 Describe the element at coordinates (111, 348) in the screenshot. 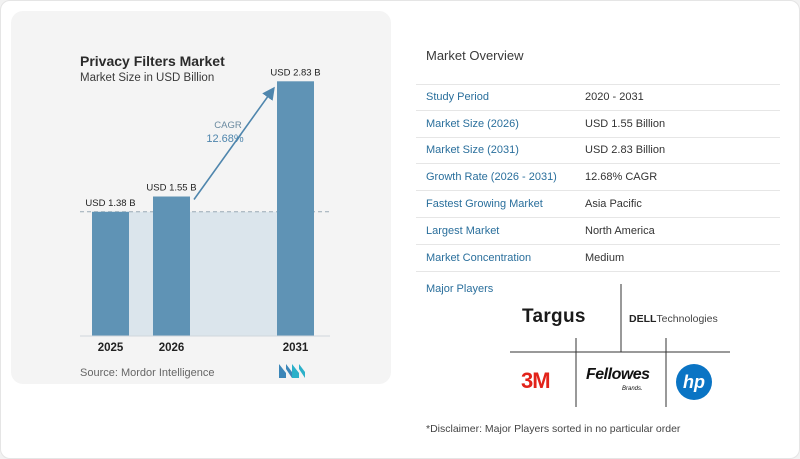

I see `x-tick-2025: 2025` at that location.